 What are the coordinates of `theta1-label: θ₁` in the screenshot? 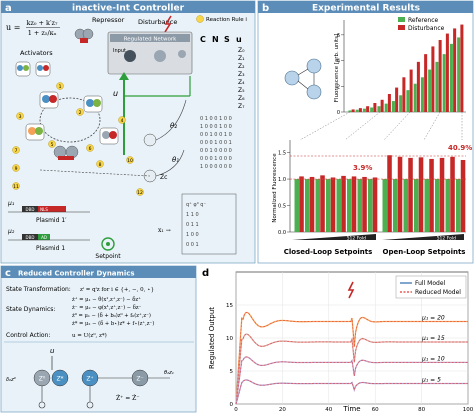 It's located at (175, 160).